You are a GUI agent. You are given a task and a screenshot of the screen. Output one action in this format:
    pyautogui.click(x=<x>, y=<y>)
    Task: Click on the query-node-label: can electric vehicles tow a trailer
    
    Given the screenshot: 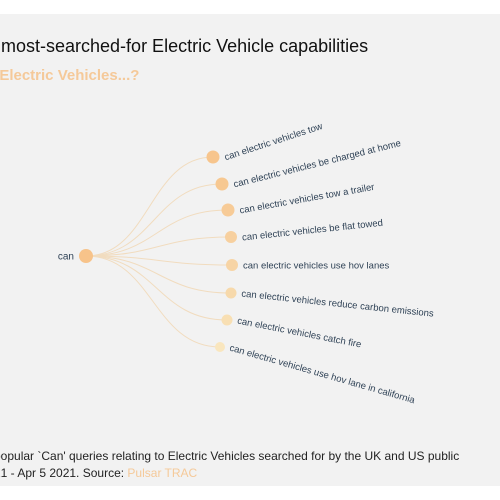 What is the action you would take?
    pyautogui.click(x=307, y=199)
    